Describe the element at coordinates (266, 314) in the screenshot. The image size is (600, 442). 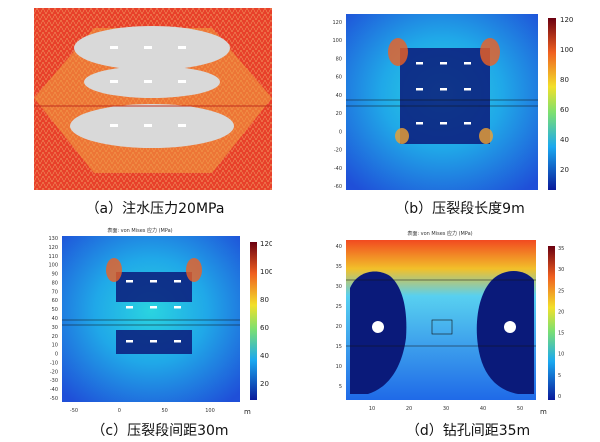
I see `colorbar-ticks-c: 120 100 80 60 40 20` at that location.